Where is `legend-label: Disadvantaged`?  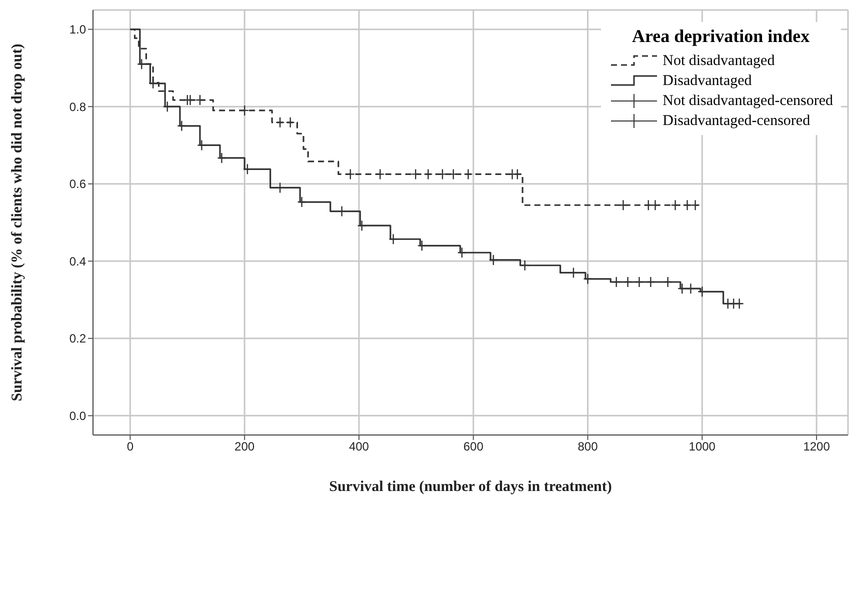
legend-label: Disadvantaged is located at coordinates (707, 81).